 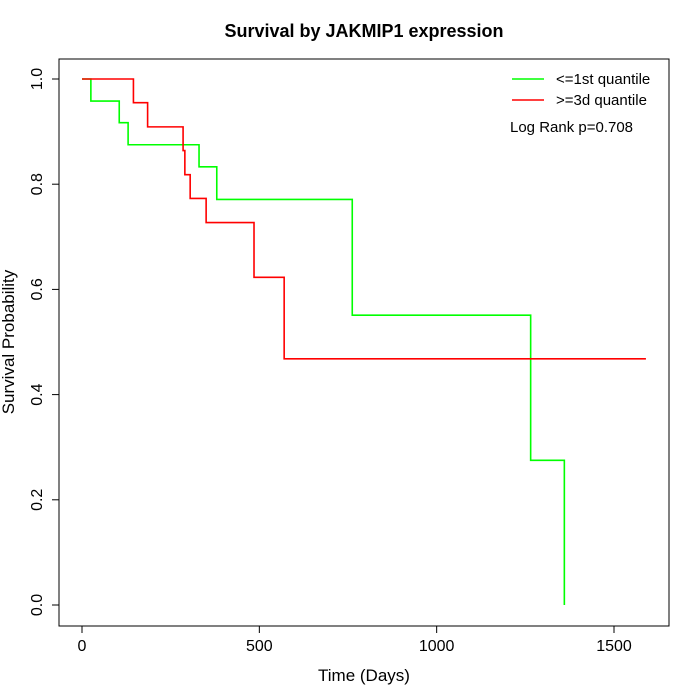 I want to click on legend: <=1st quantile >=3d quantile, so click(x=581, y=90).